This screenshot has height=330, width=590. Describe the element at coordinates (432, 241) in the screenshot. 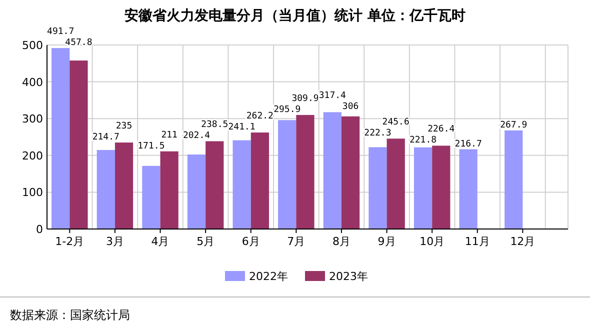

I see `x-tick-label: 10月` at that location.